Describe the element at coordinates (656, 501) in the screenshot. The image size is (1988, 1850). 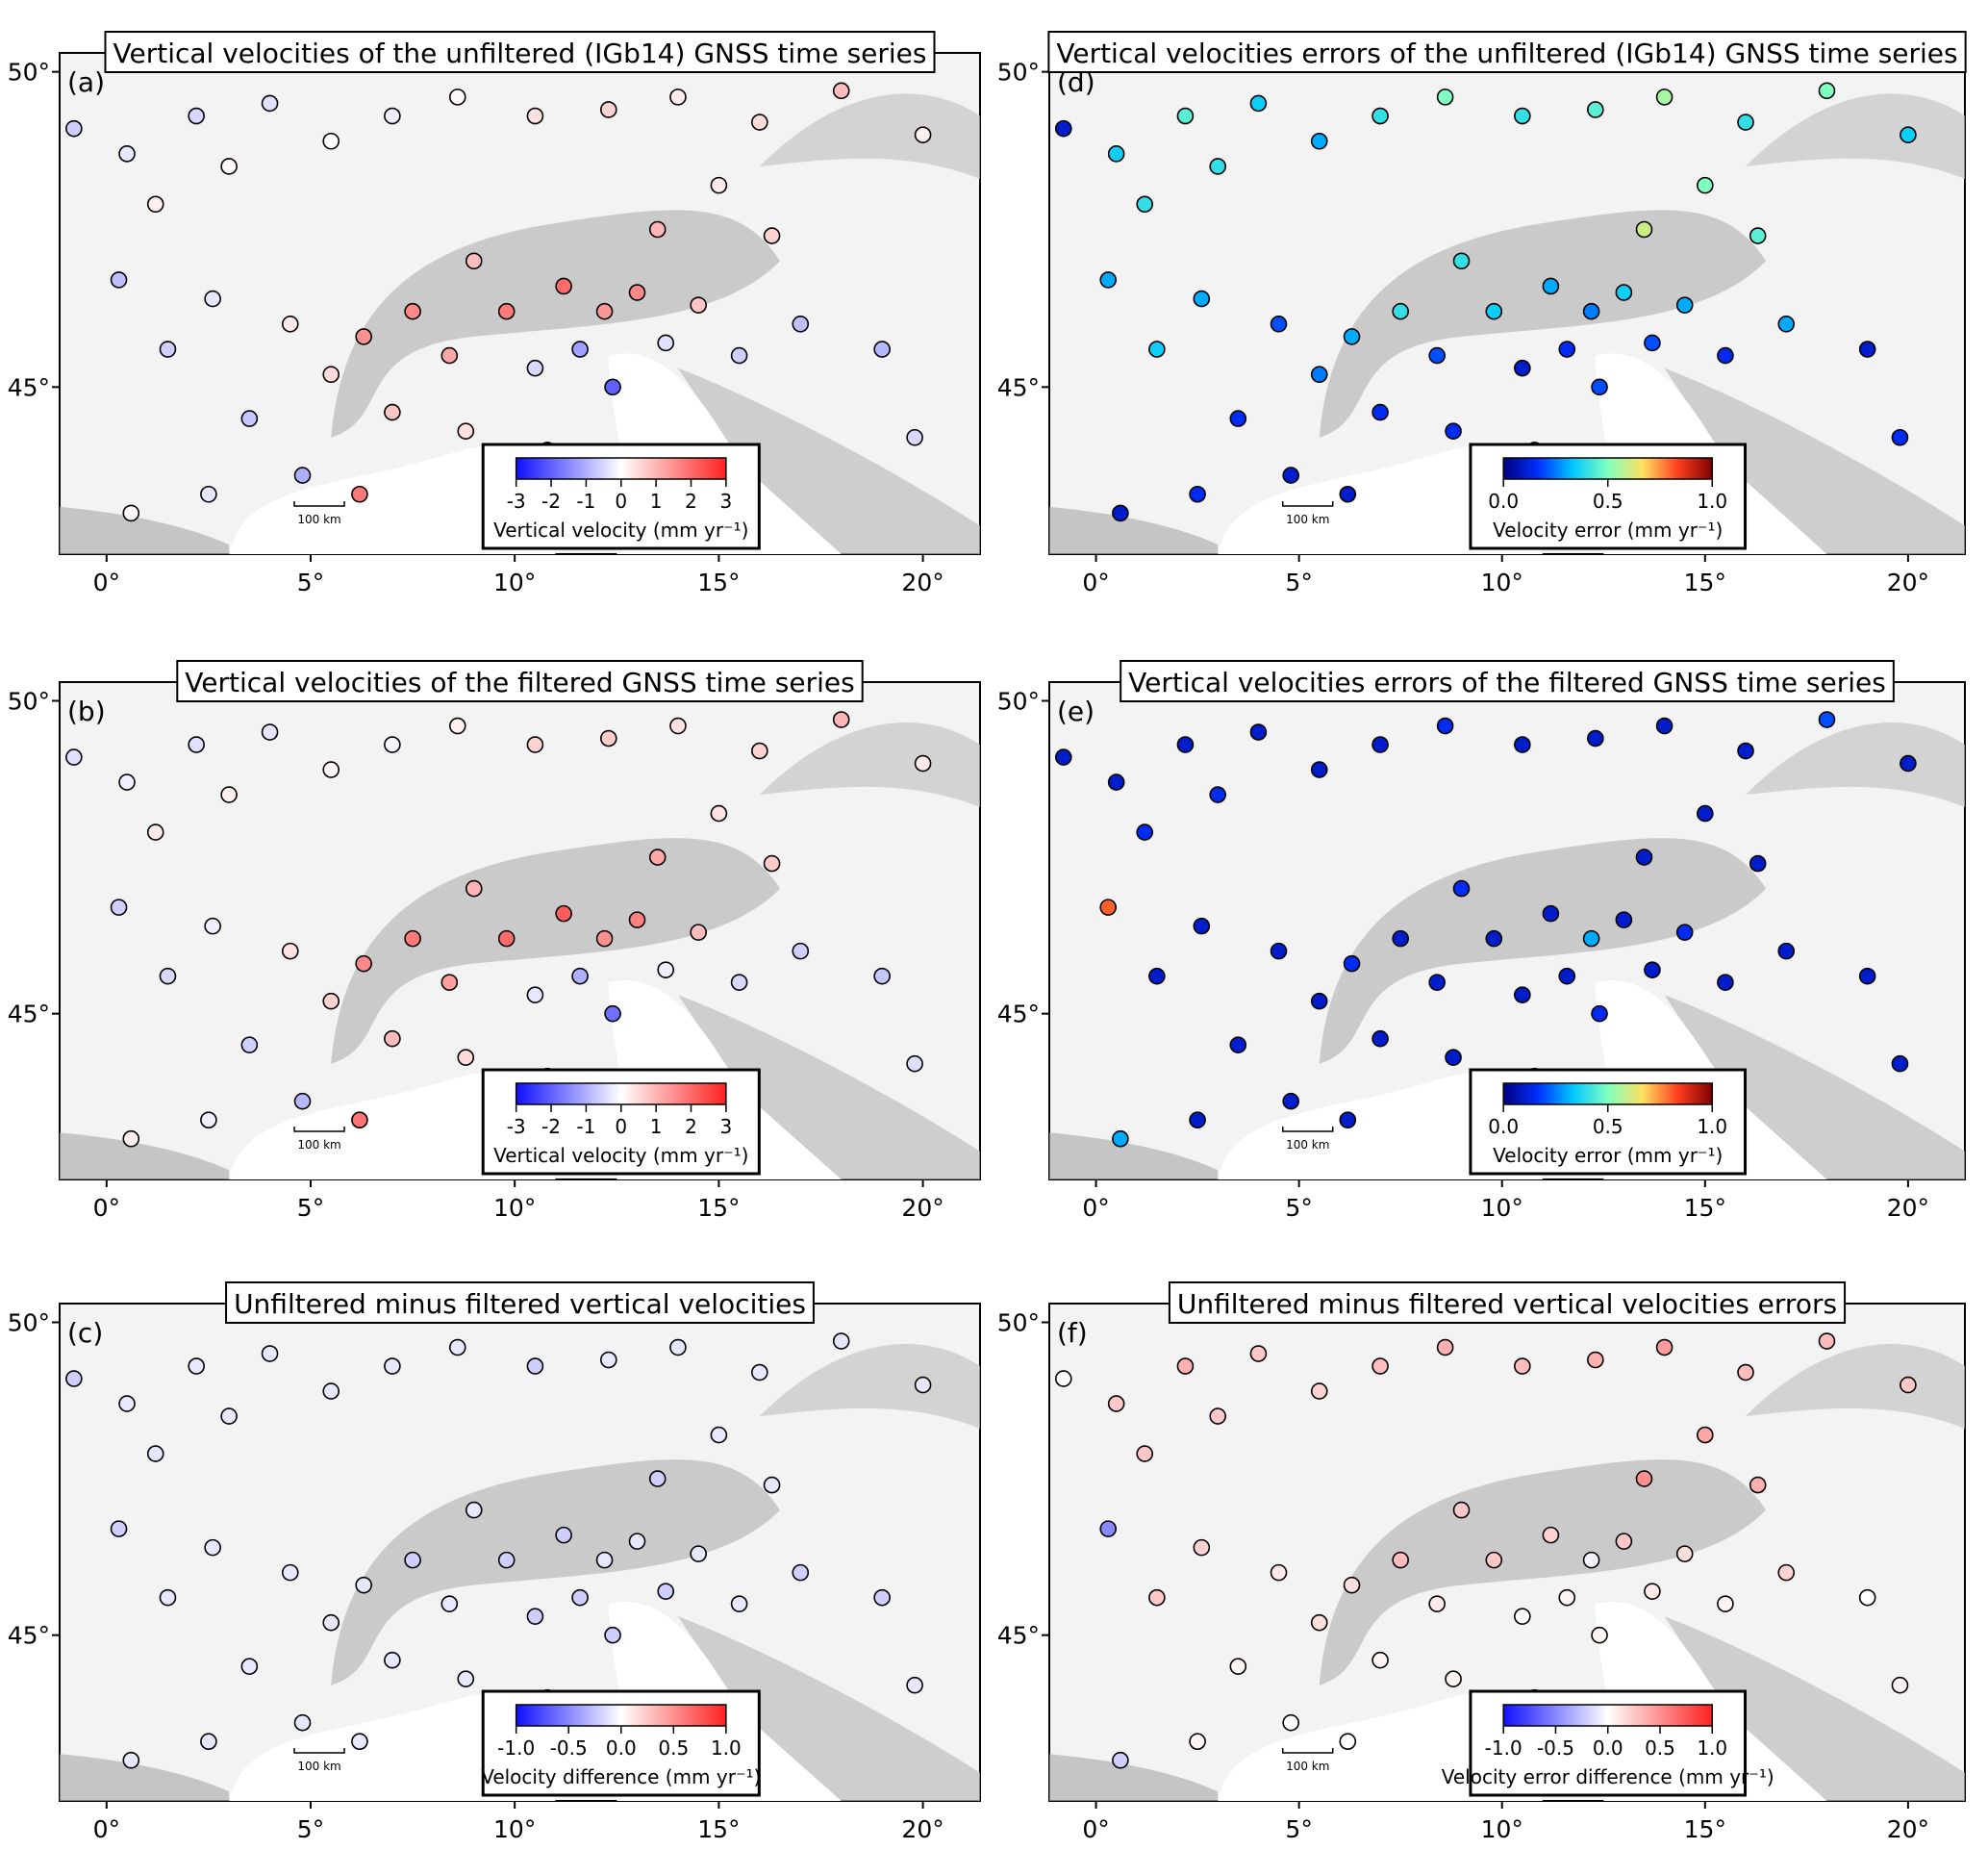
I see `colorbar-tick-label: 1` at that location.